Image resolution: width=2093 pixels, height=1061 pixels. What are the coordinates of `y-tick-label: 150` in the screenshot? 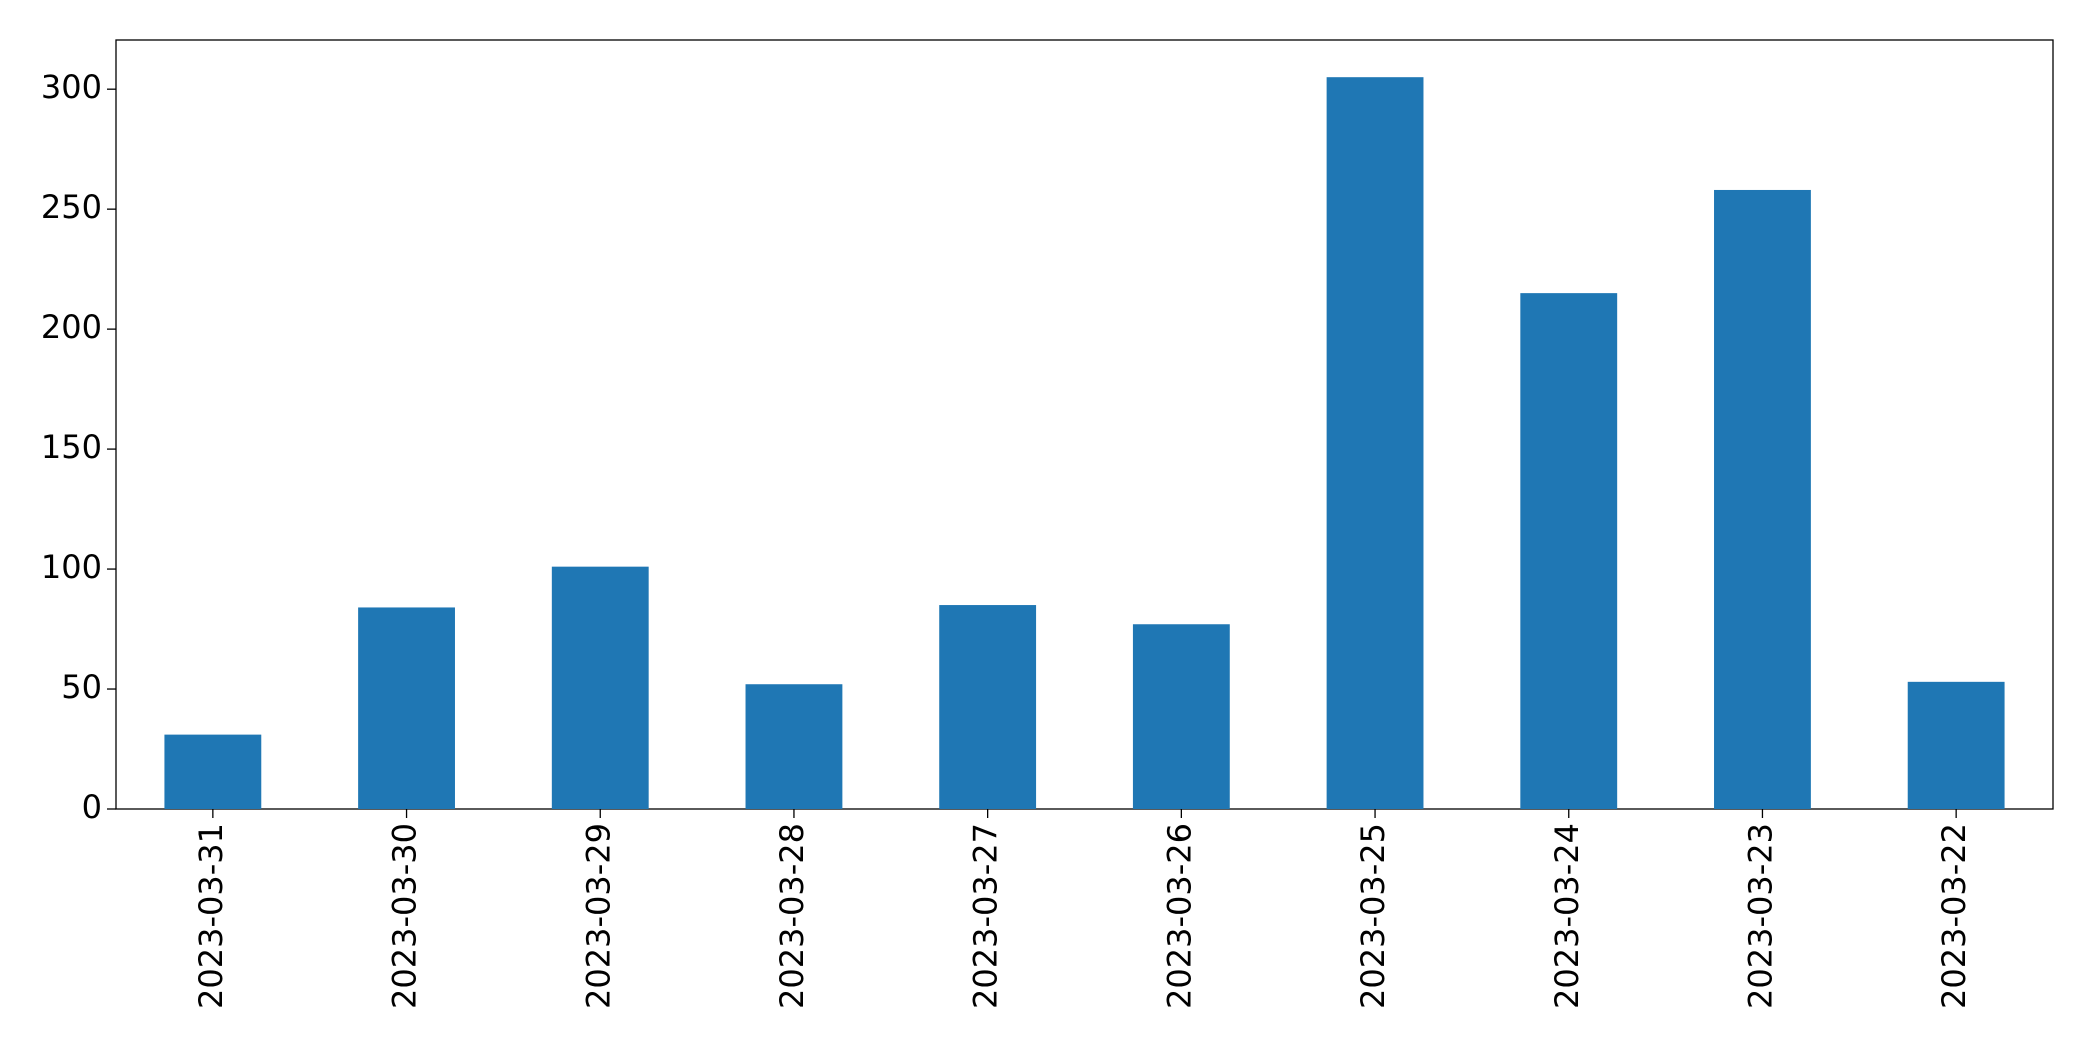 It's located at (71, 447).